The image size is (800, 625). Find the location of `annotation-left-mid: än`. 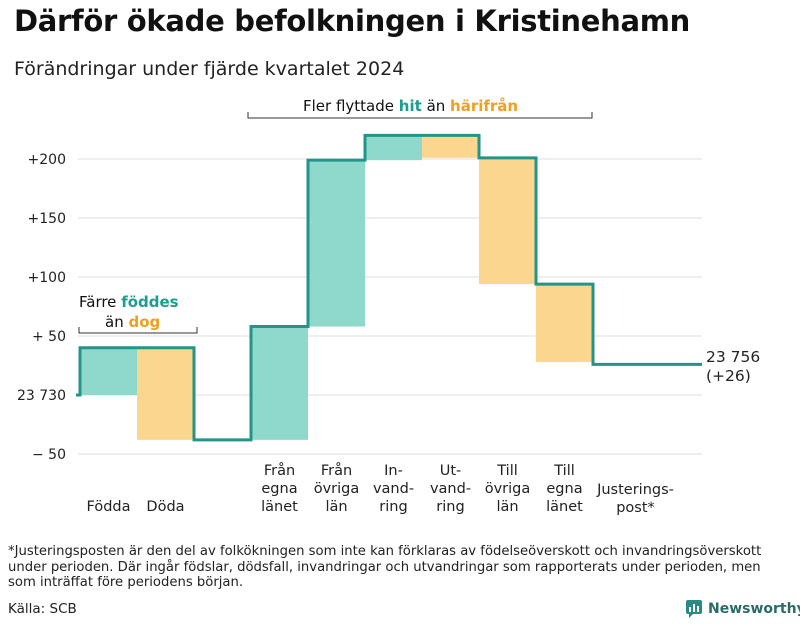

annotation-left-mid: än is located at coordinates (114, 322).